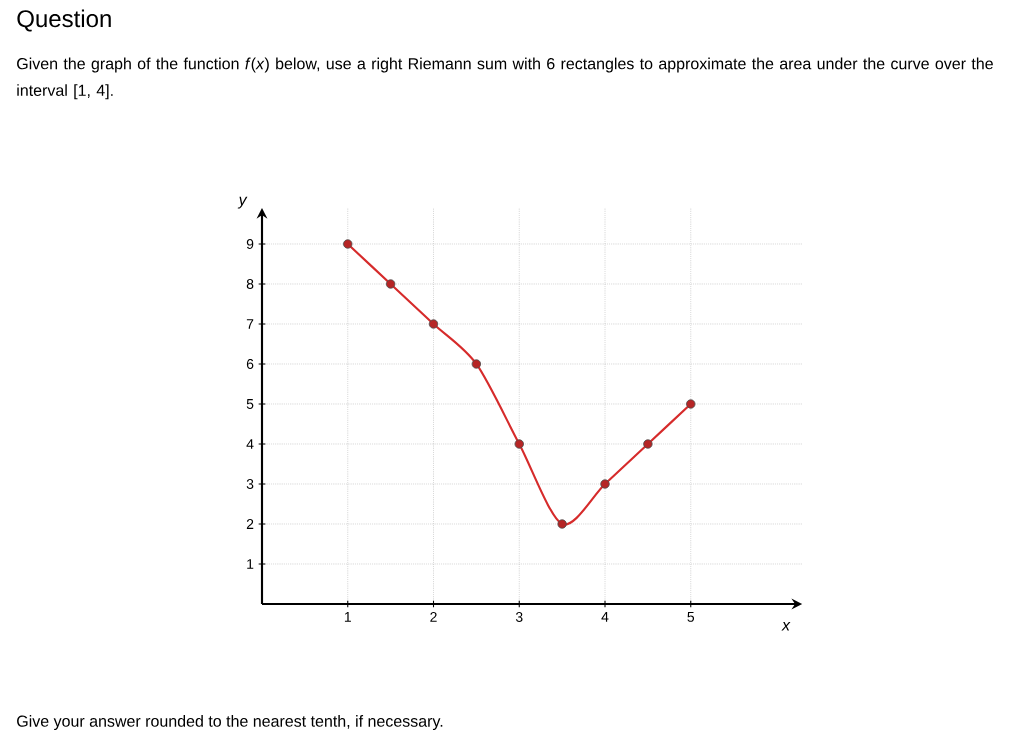  I want to click on x-tick-label: 3, so click(519, 617).